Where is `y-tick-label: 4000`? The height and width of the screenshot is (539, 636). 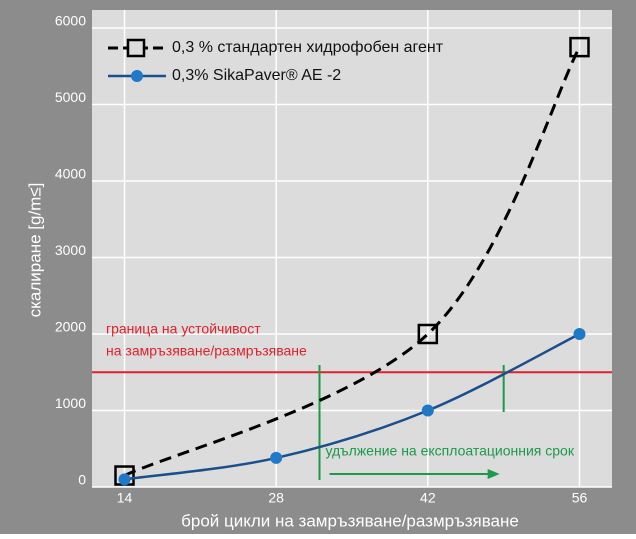
y-tick-label: 4000 is located at coordinates (70, 174).